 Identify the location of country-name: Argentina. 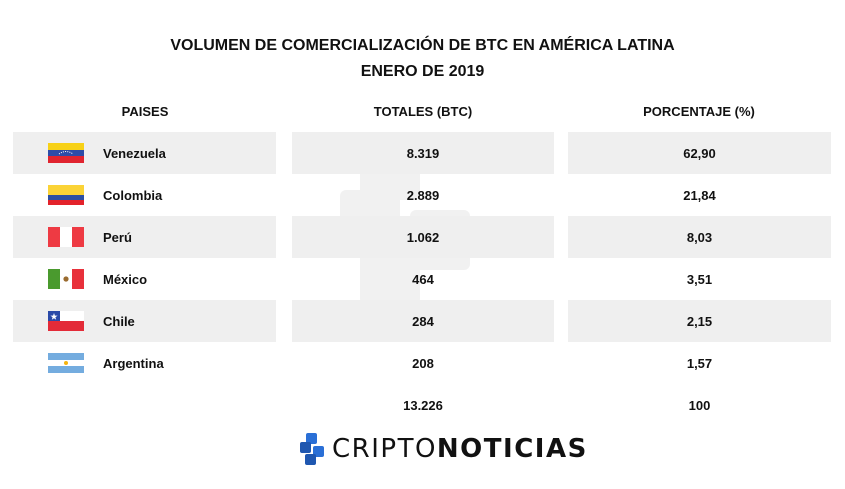
(133, 363).